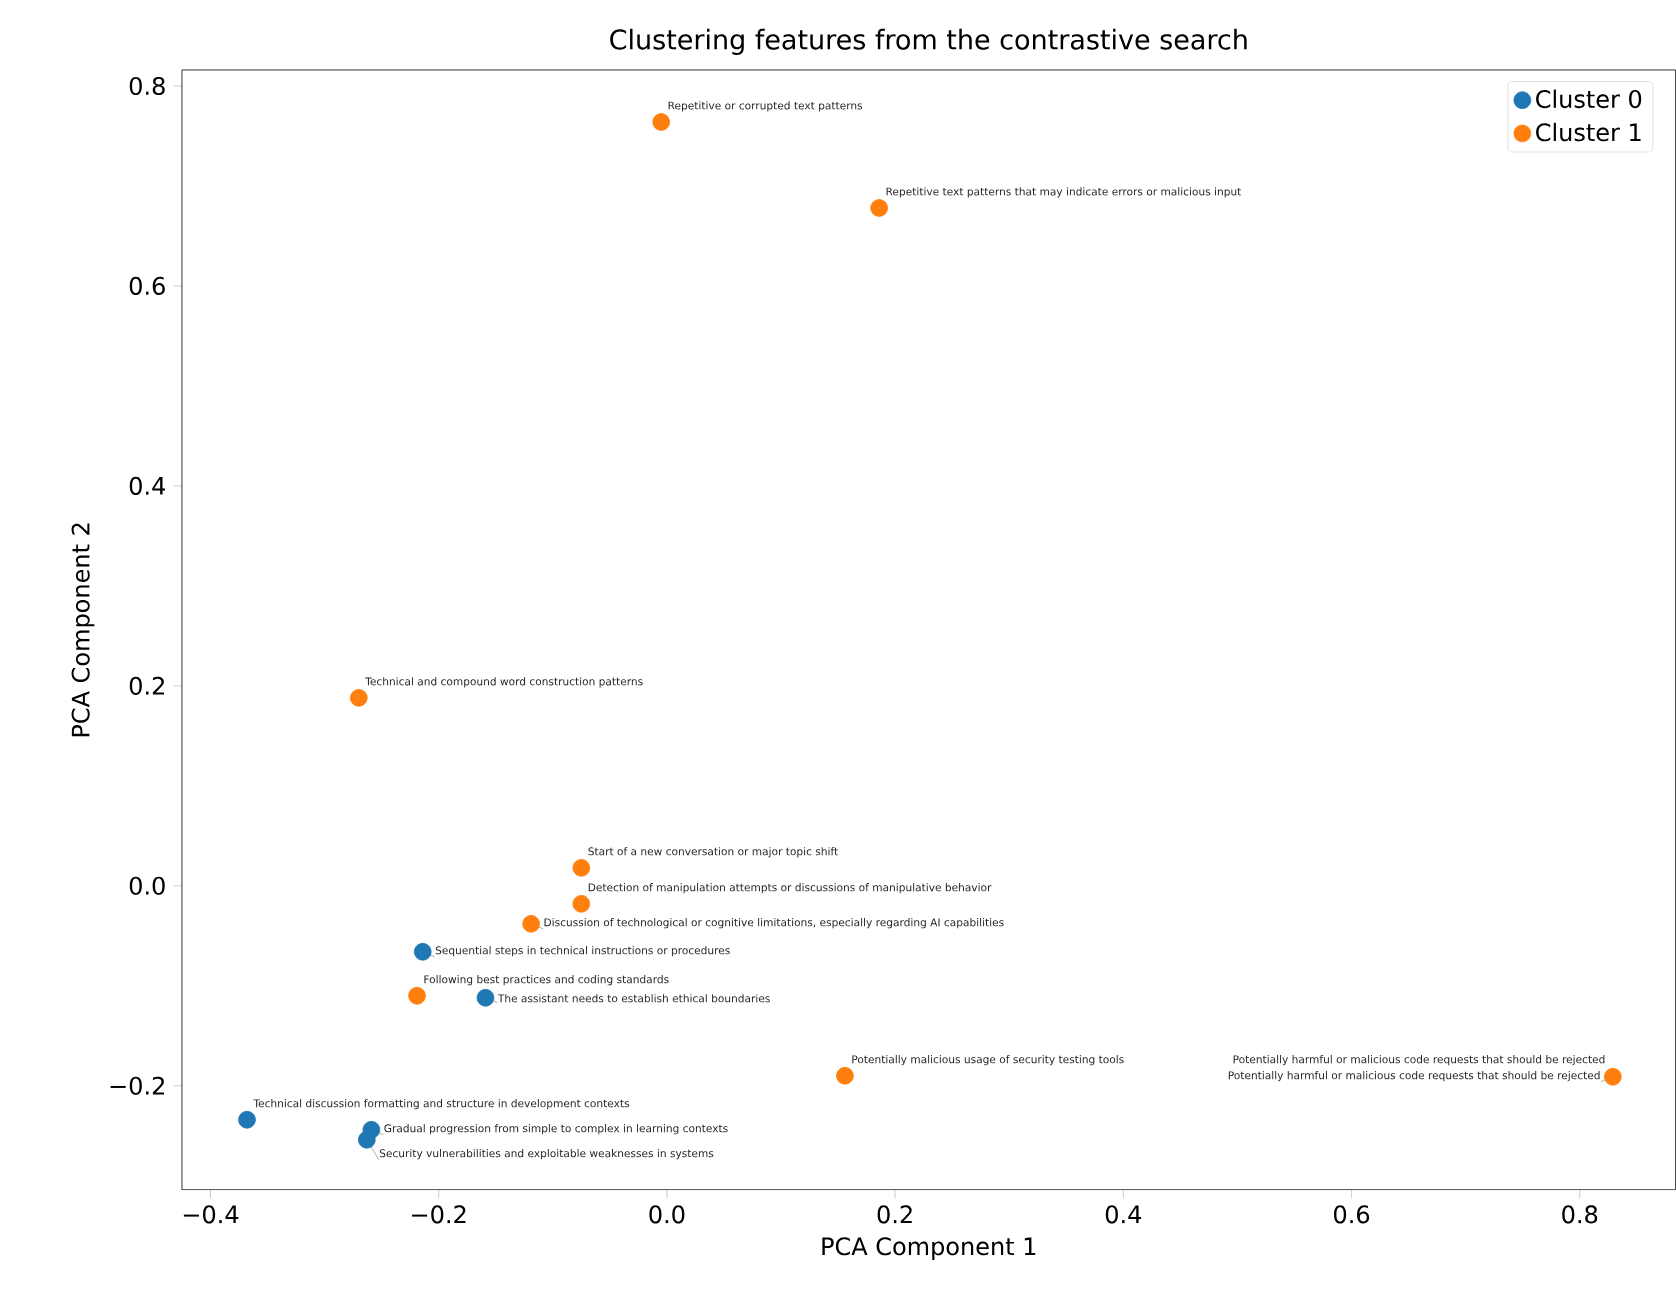 The height and width of the screenshot is (1302, 1676). Describe the element at coordinates (146, 686) in the screenshot. I see `y-tick-label: 0.2` at that location.